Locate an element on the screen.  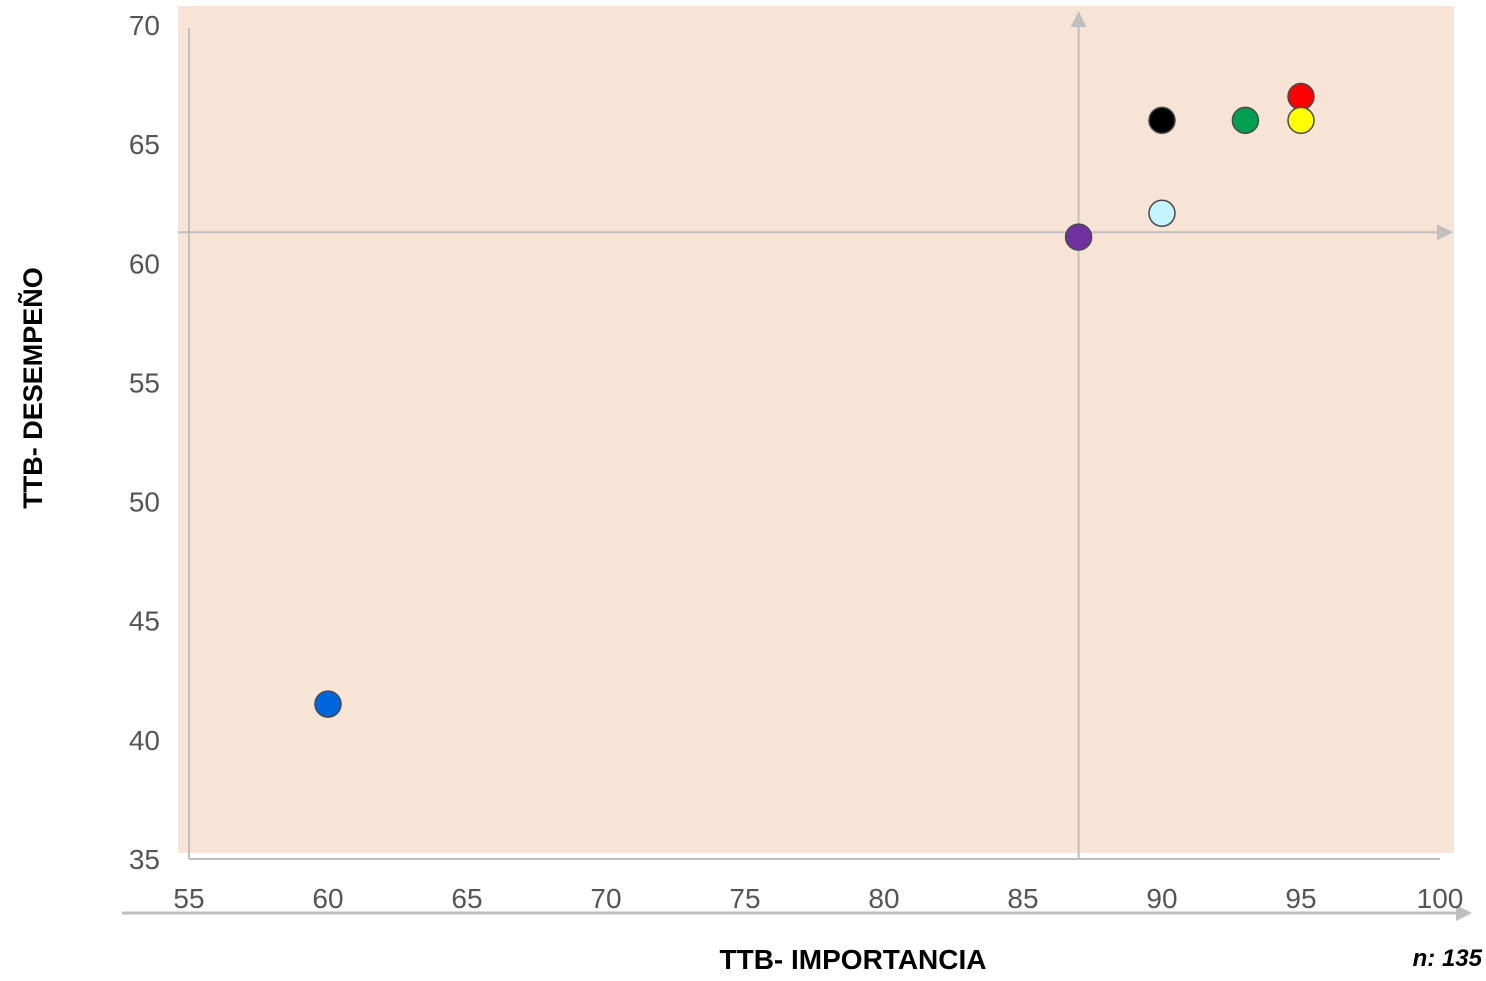
y-tick-label: 70 is located at coordinates (144, 25).